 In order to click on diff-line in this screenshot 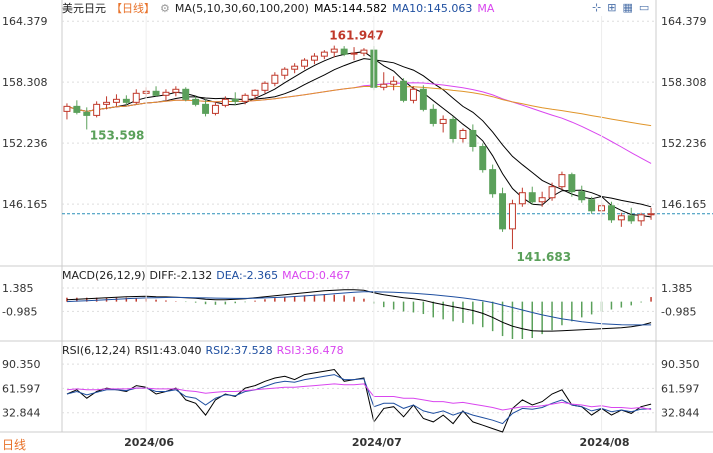, I will do `click(359, 310)`.